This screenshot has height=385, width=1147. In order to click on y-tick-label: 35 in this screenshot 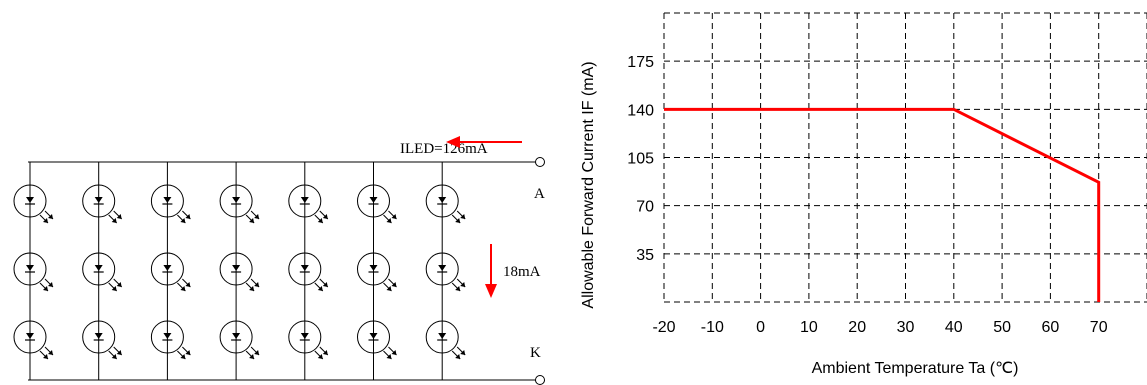, I will do `click(645, 255)`.